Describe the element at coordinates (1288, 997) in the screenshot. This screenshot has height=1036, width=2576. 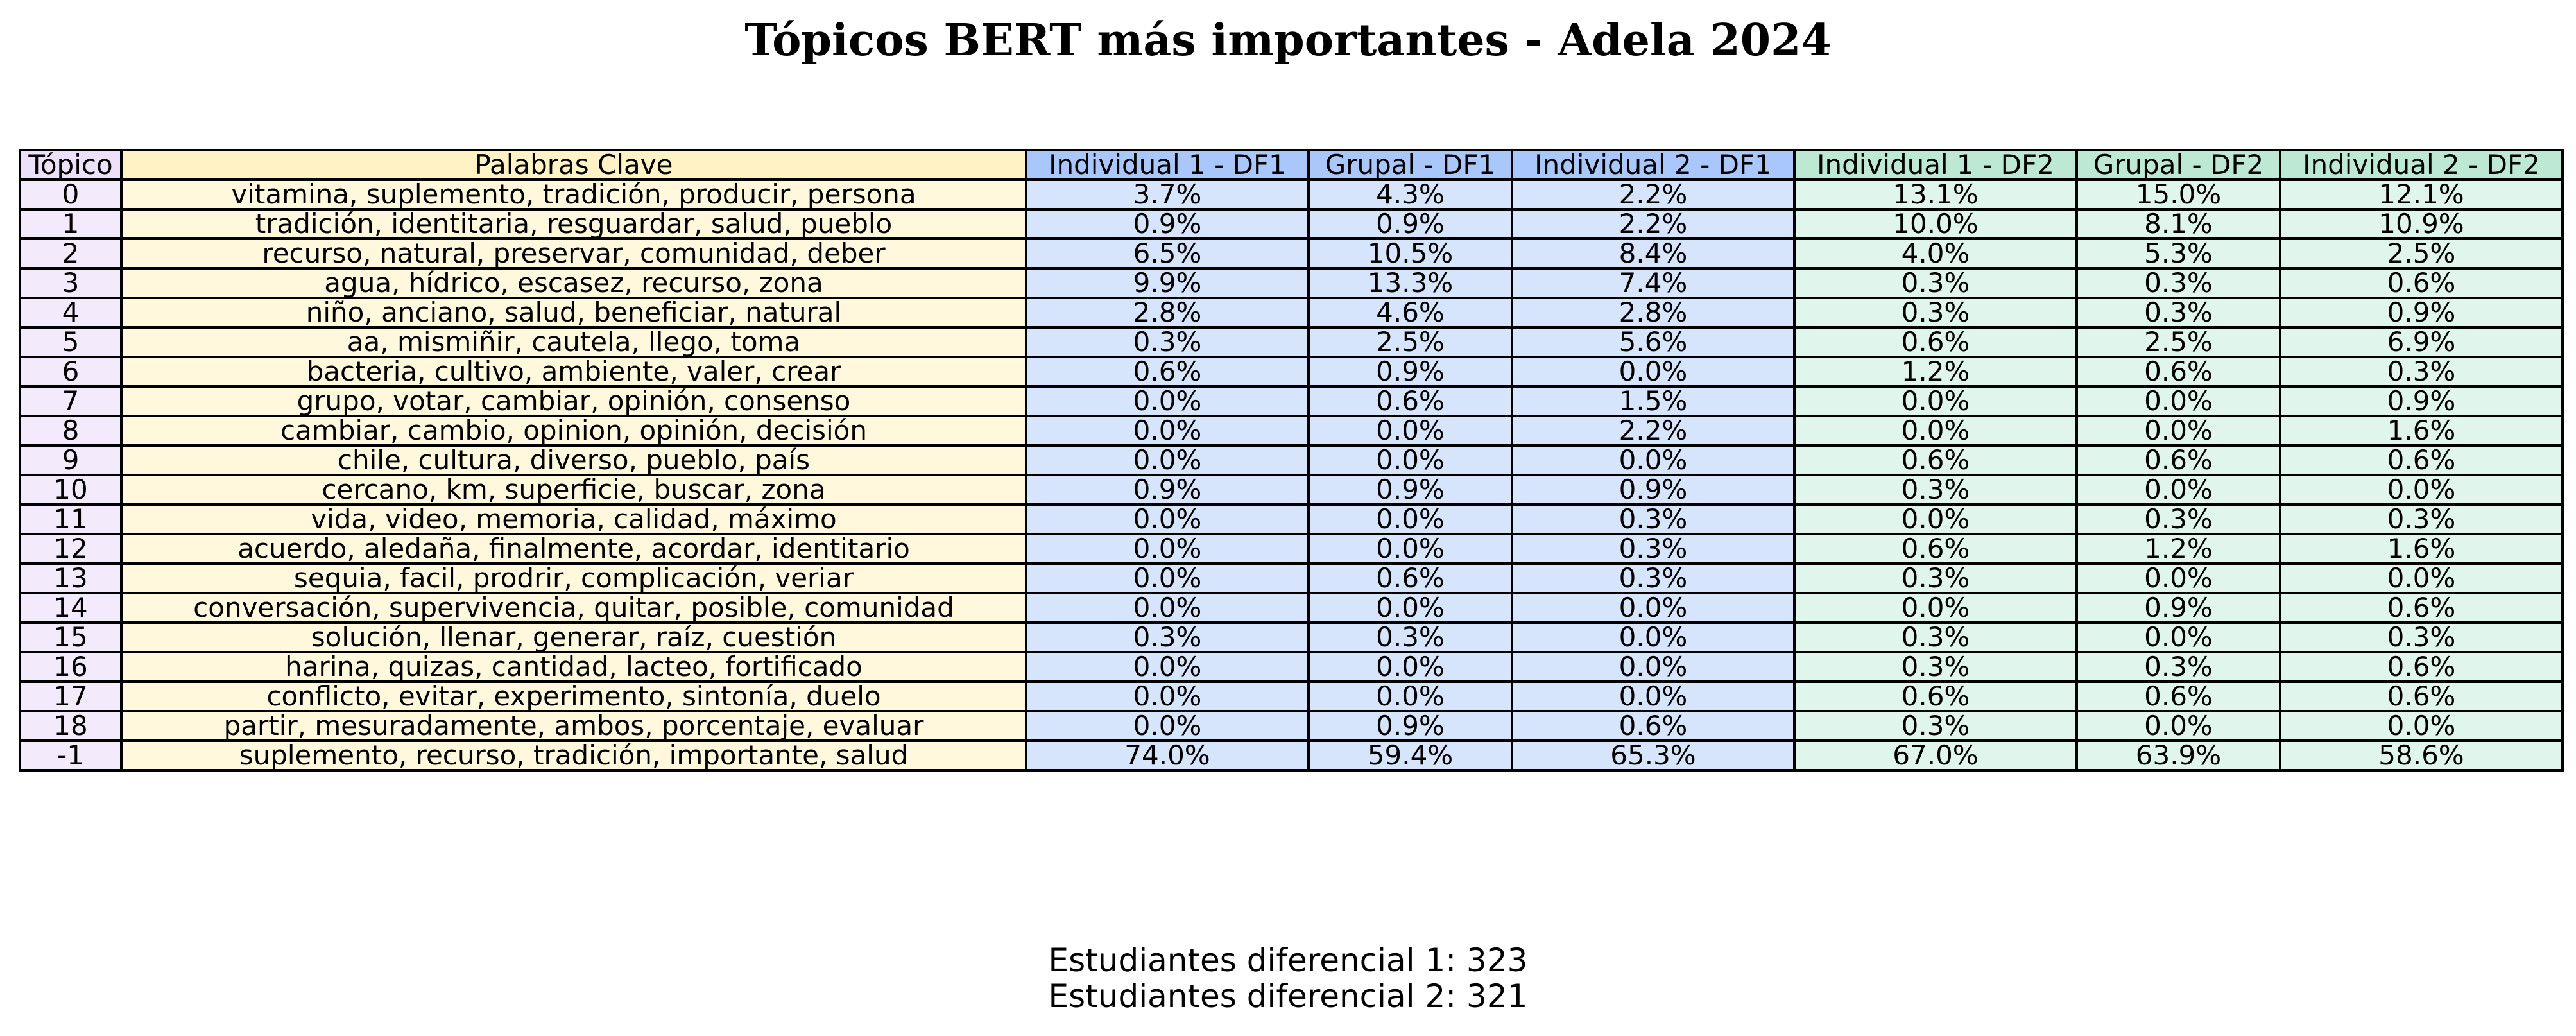
I see `footer-students-df2: Estudiantes diferencial 2: 321` at that location.